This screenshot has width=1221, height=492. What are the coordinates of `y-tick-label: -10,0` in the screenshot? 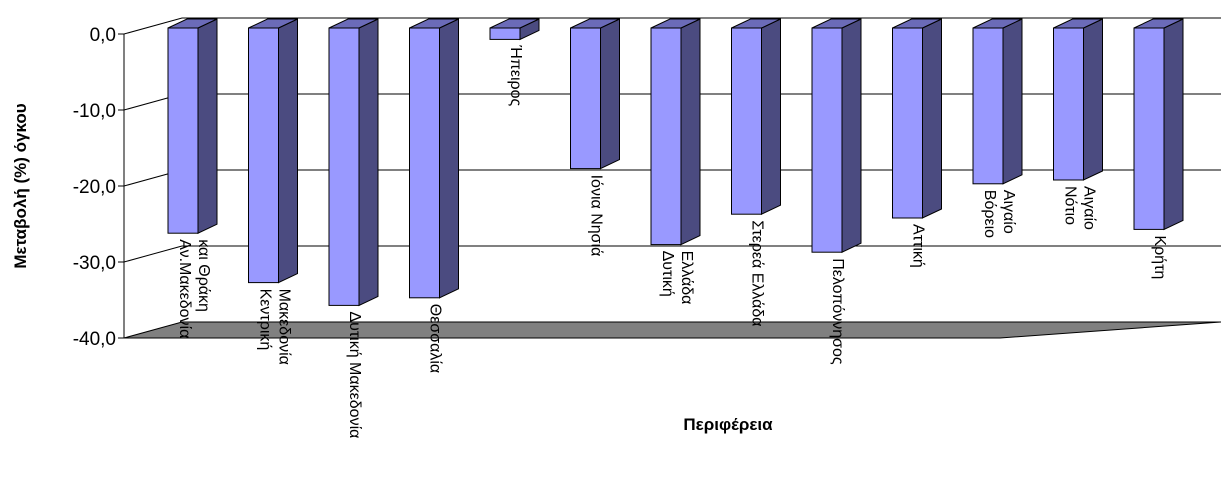 It's located at (94, 111).